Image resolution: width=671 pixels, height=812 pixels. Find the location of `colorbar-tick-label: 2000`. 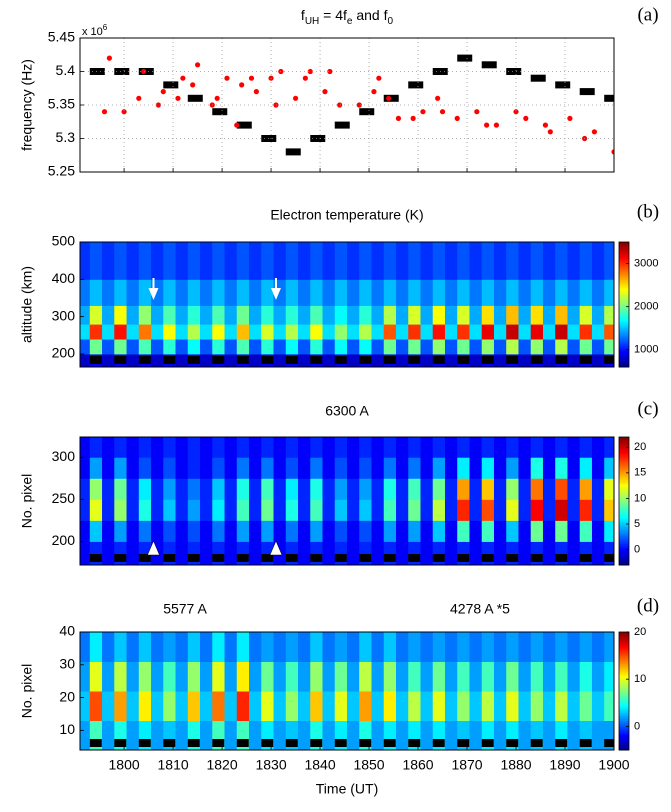

colorbar-tick-label: 2000 is located at coordinates (646, 307).